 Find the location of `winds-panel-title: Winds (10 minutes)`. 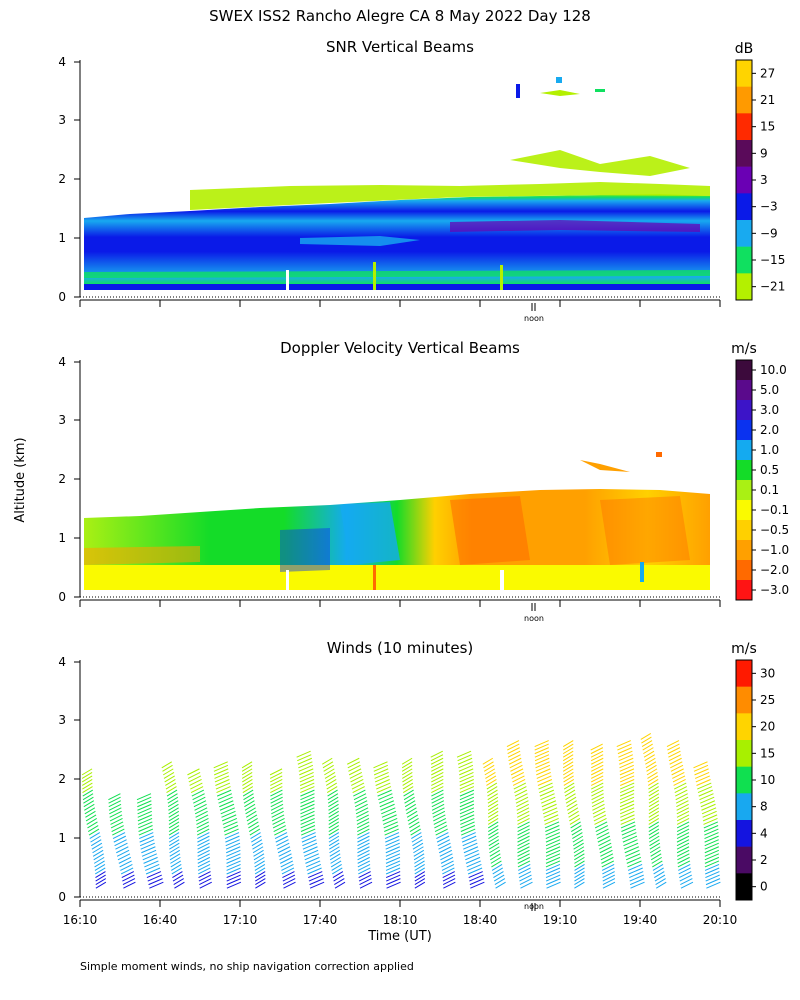

winds-panel-title: Winds (10 minutes) is located at coordinates (400, 648).